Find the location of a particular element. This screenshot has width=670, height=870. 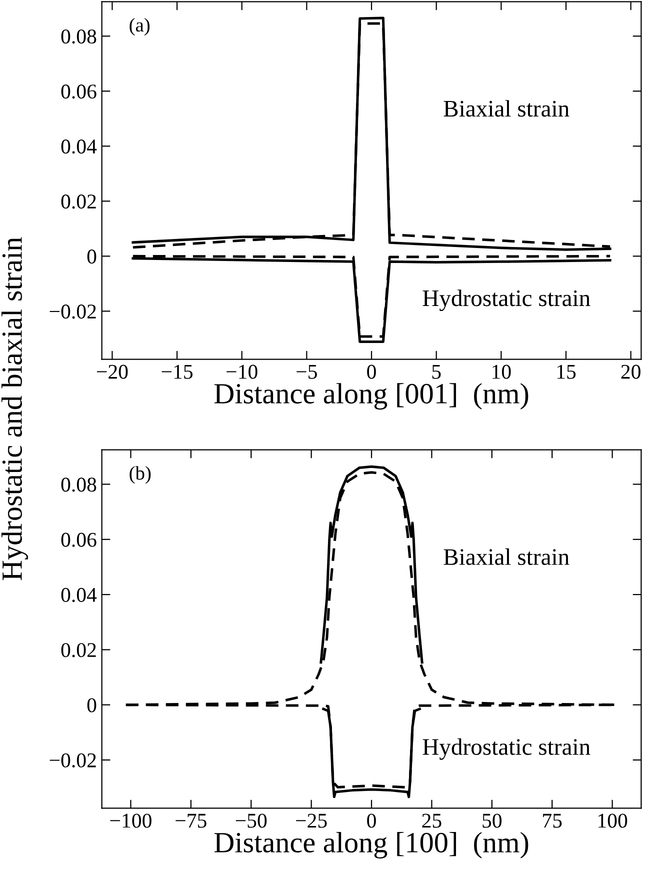

x-tick-label: −10 is located at coordinates (242, 371).